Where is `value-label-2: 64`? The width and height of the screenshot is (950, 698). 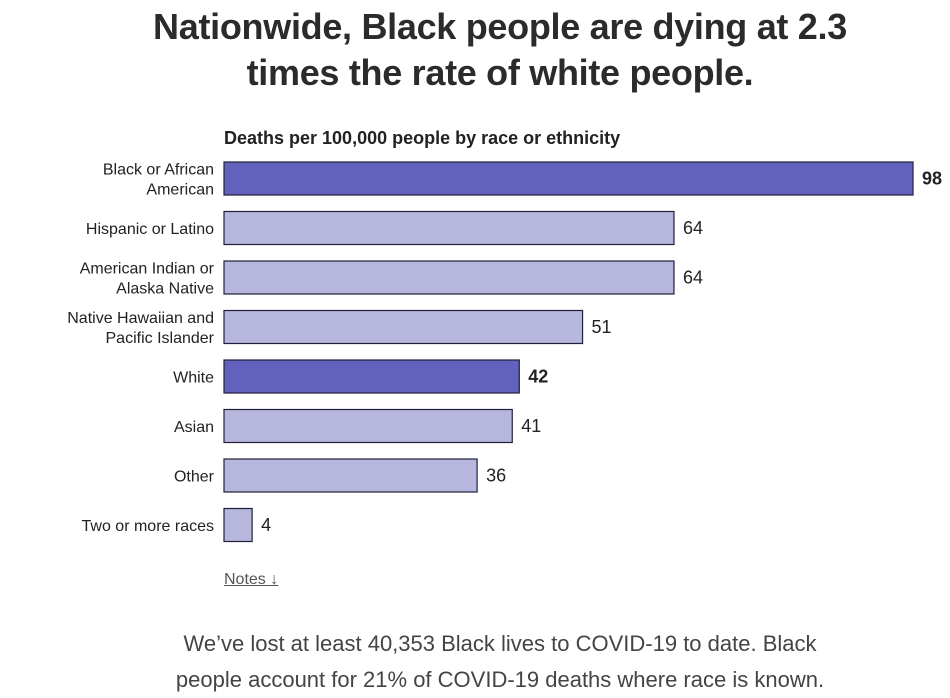
value-label-2: 64 is located at coordinates (693, 278).